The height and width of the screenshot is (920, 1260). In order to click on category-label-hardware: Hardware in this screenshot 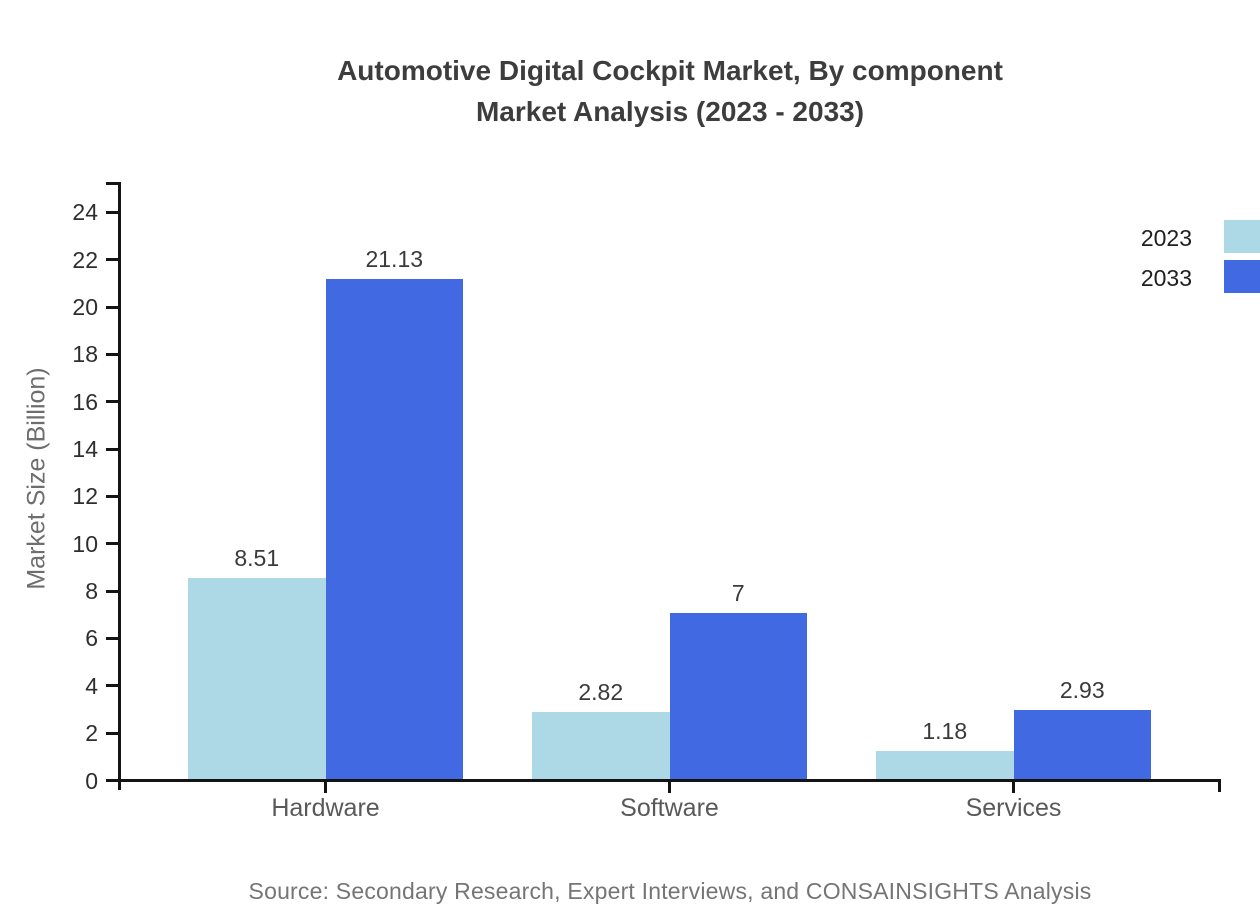, I will do `click(325, 808)`.